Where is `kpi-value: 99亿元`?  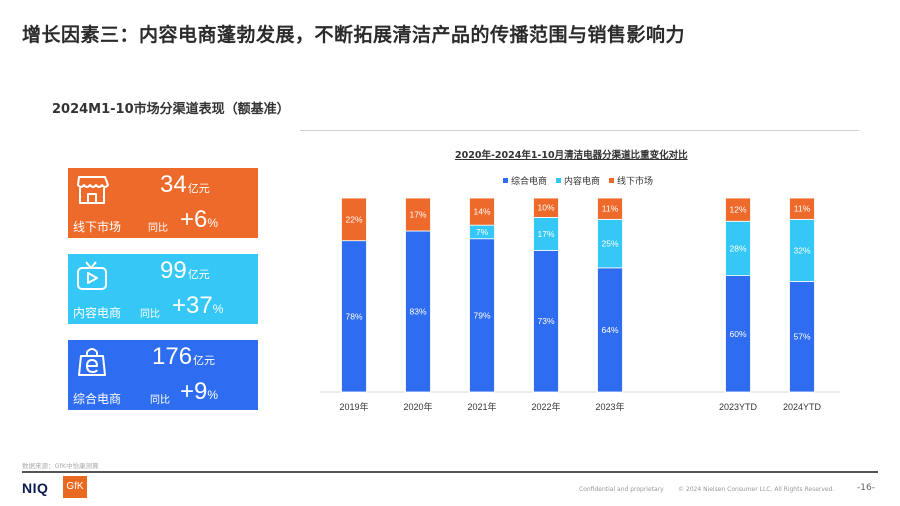 kpi-value: 99亿元 is located at coordinates (185, 270).